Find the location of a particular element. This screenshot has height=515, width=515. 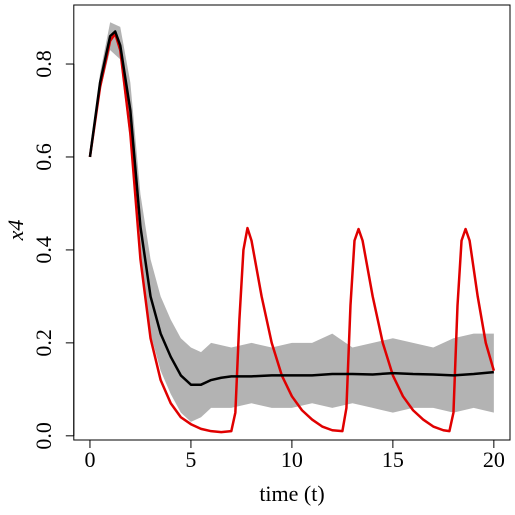

y-tick-label: 0.2 is located at coordinates (43, 343).